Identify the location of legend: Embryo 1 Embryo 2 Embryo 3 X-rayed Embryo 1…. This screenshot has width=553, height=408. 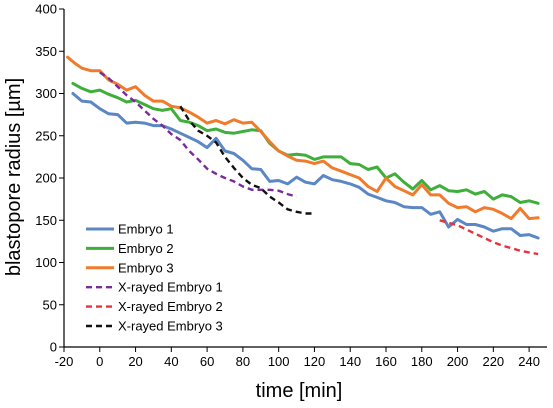
(154, 278).